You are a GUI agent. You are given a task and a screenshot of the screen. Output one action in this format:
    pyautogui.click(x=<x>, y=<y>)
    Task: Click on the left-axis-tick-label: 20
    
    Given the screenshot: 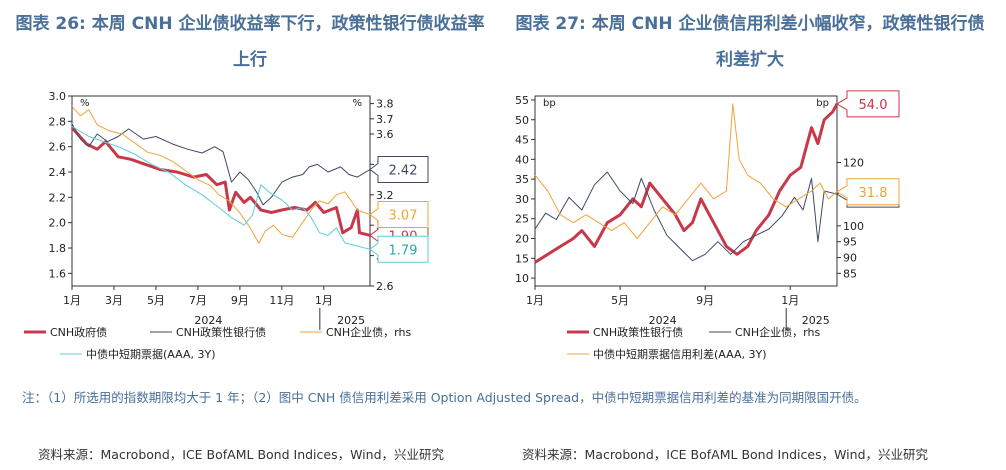 What is the action you would take?
    pyautogui.click(x=522, y=239)
    